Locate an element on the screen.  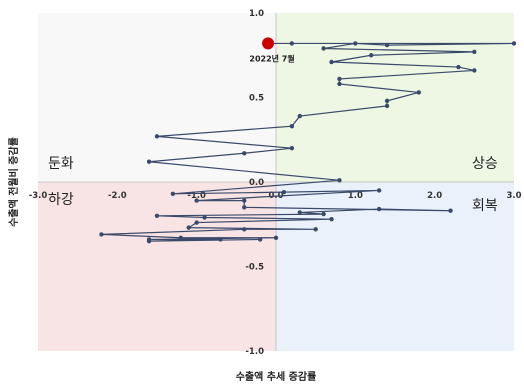
x-tick-label: -2.0 is located at coordinates (117, 196).